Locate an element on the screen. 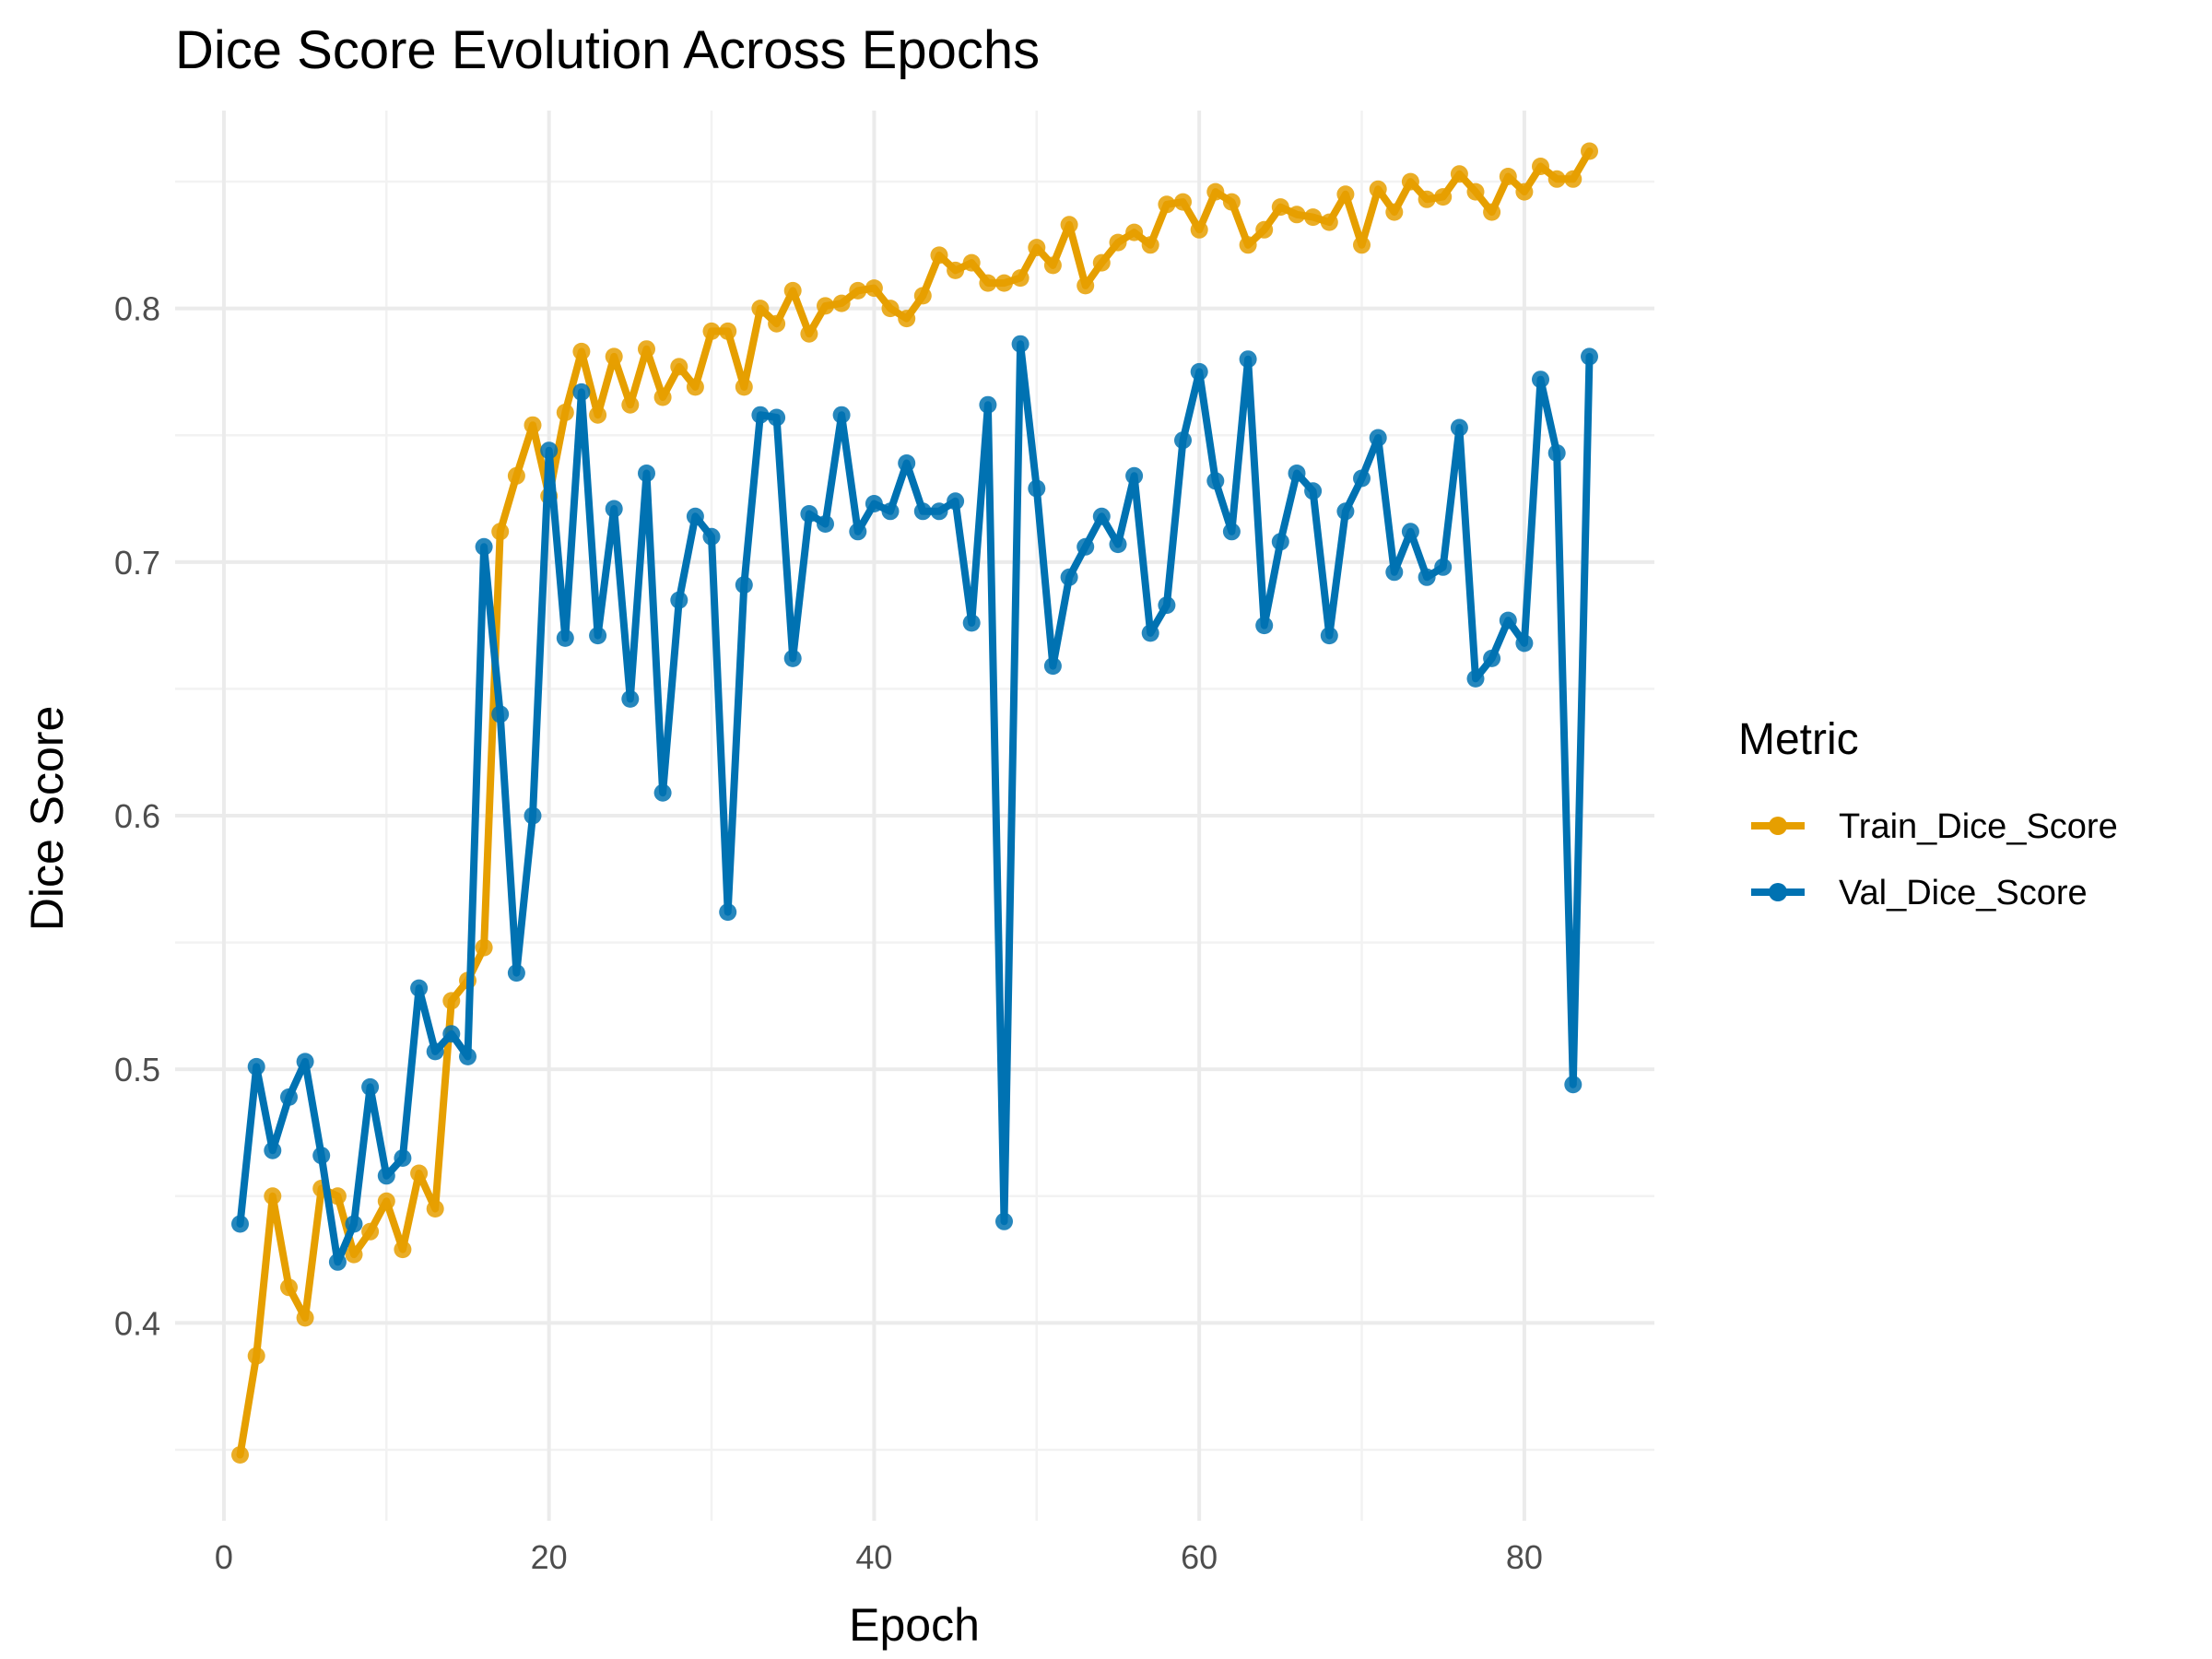 The height and width of the screenshot is (1659, 2212). legend-label: Train_Dice_Score is located at coordinates (1978, 826).